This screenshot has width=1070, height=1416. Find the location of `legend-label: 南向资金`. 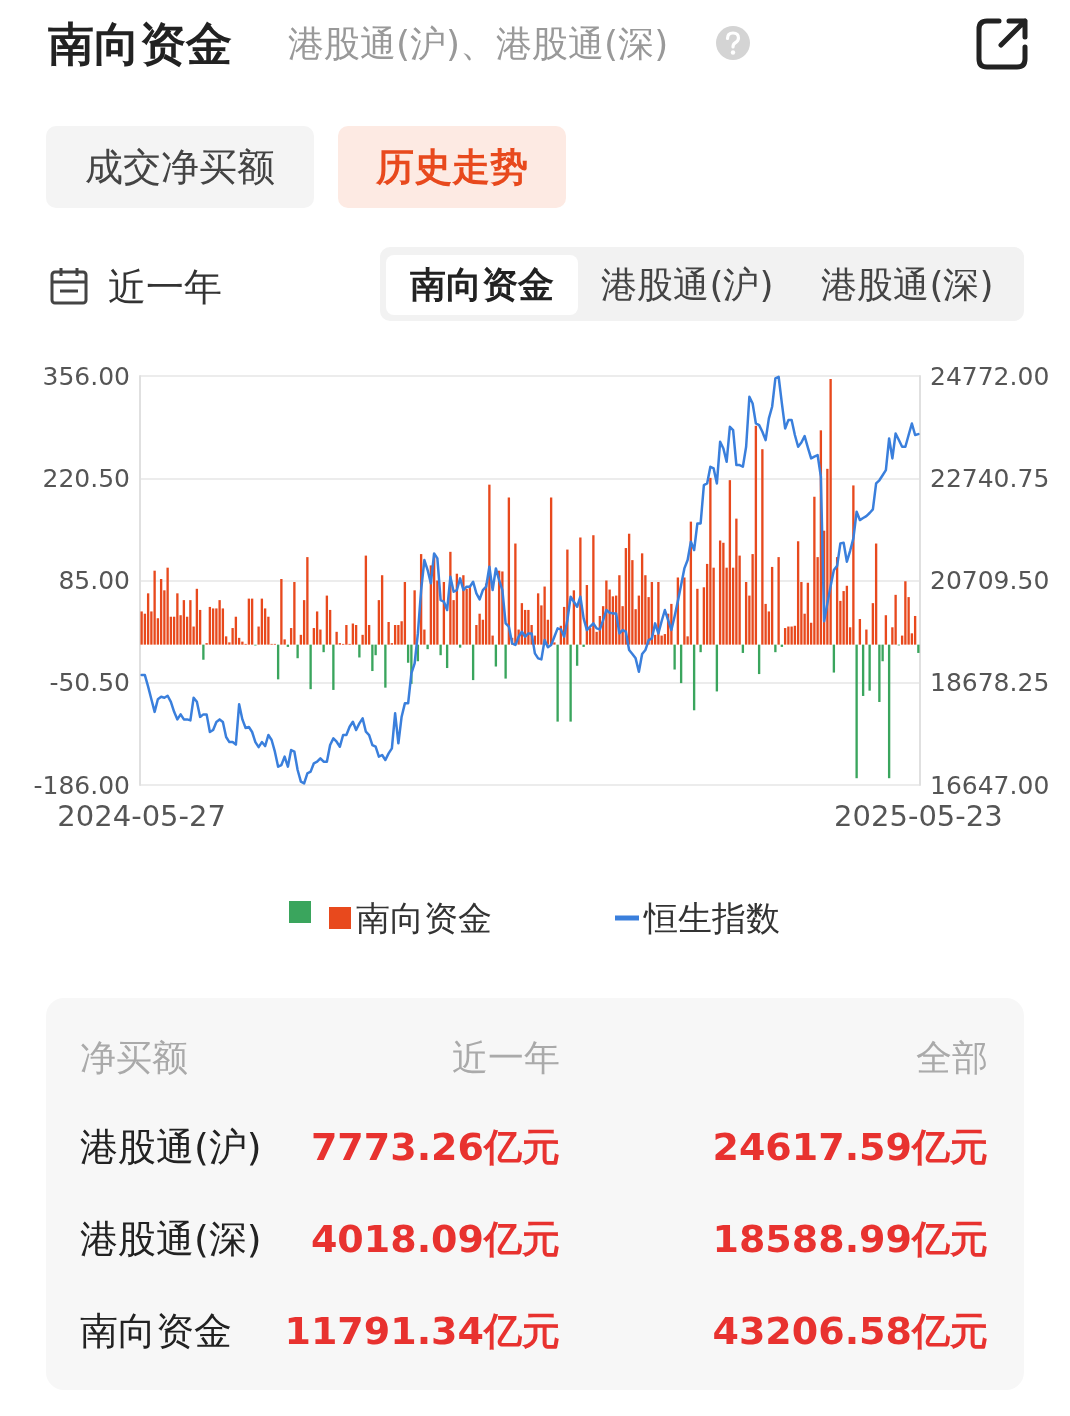

legend-label: 南向资金 is located at coordinates (424, 918).